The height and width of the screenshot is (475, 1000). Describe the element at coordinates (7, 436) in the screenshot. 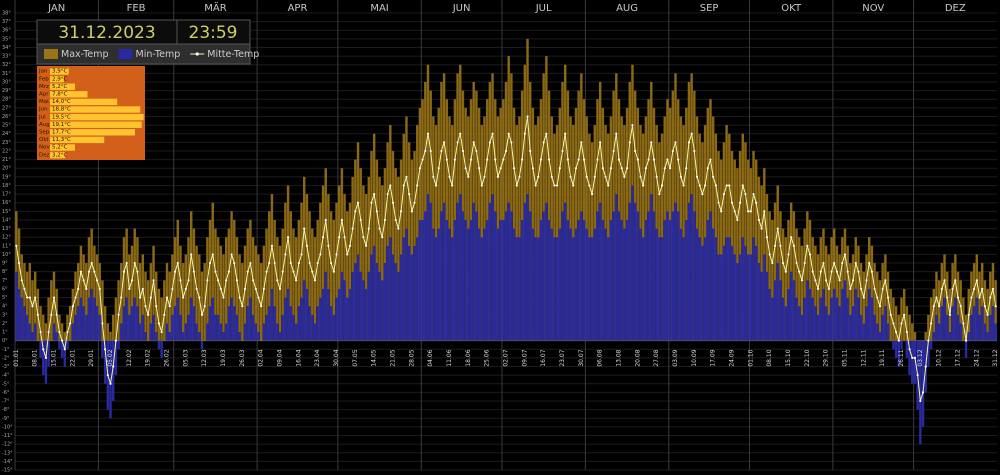

I see `y-tick-label: -11°` at that location.